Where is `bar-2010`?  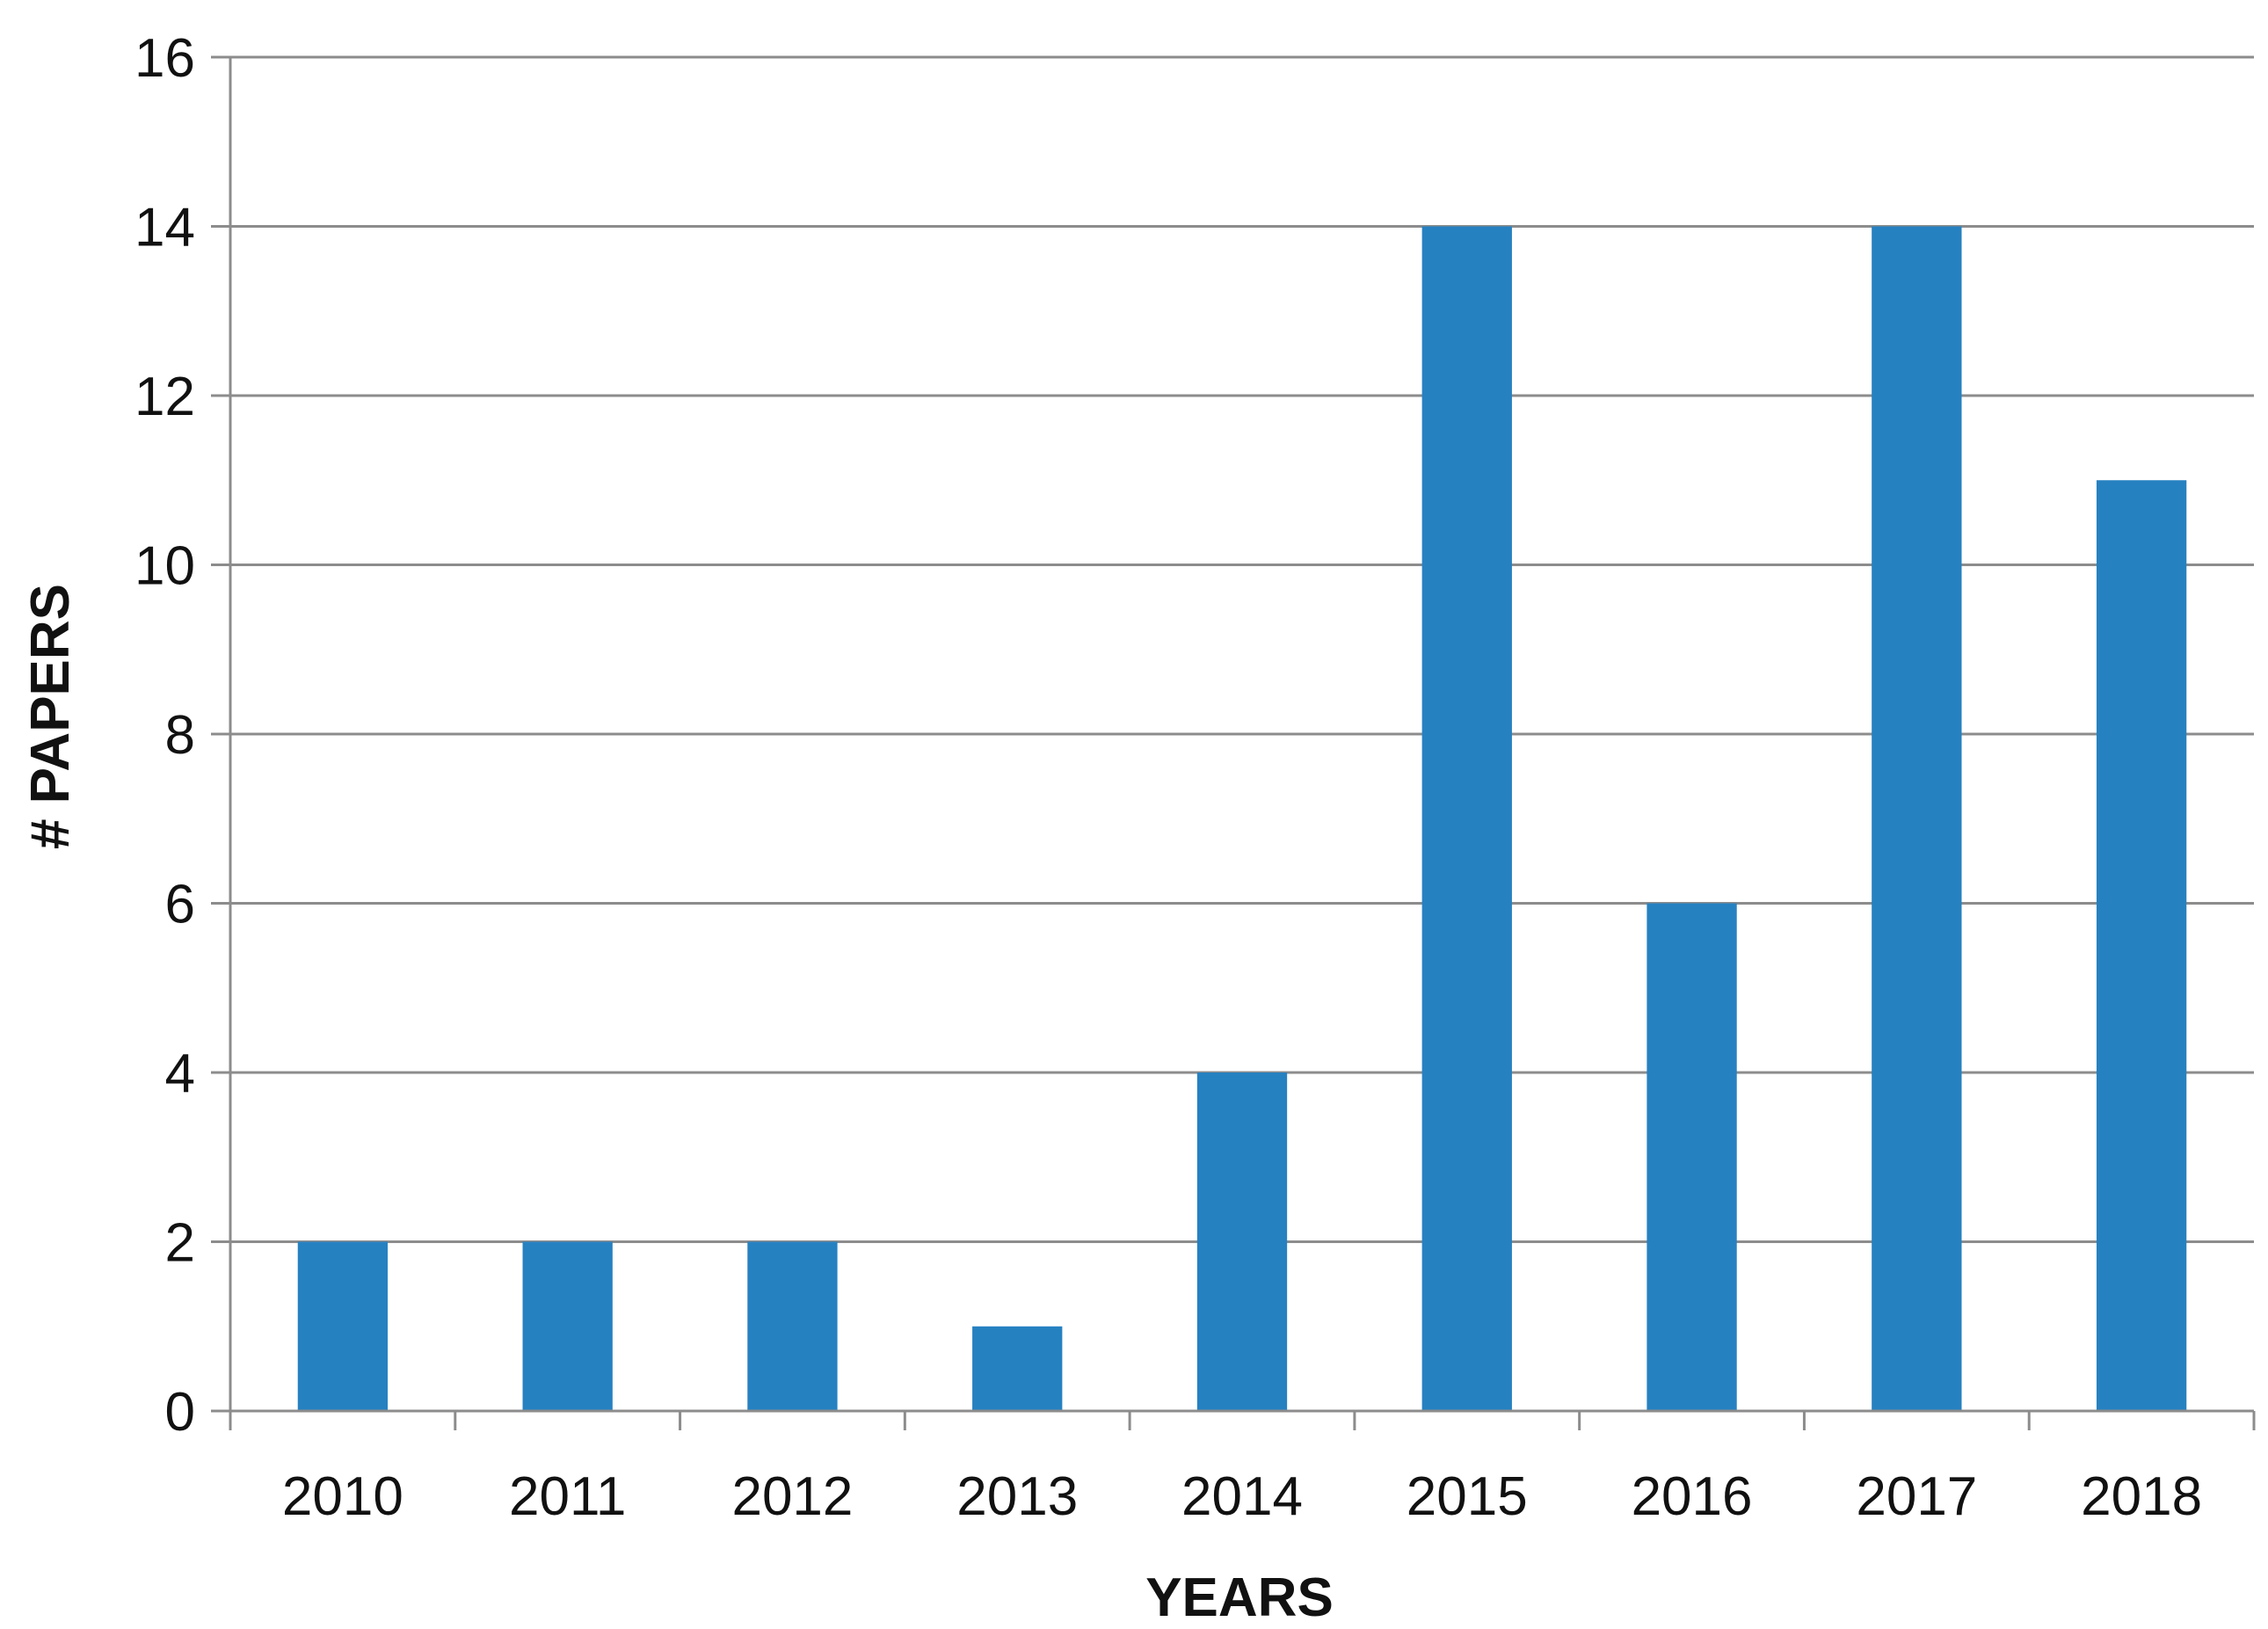
bar-2010 is located at coordinates (343, 1326).